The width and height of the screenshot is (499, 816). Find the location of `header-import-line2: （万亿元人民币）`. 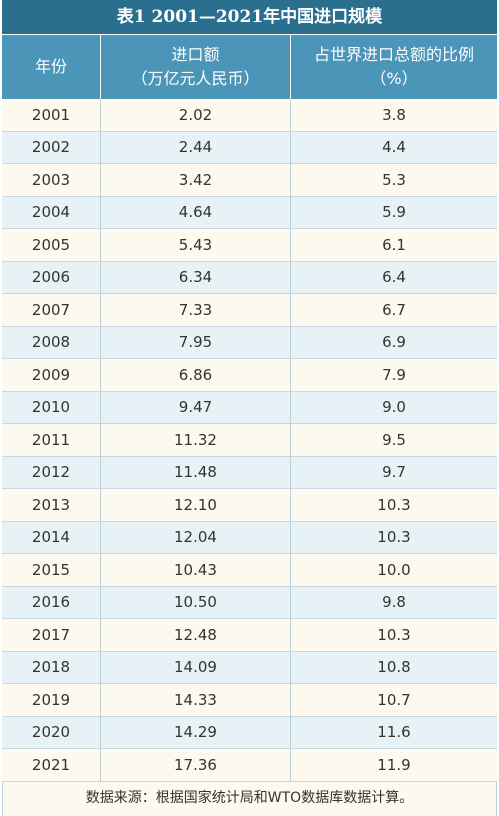

header-import-line2: （万亿元人民币） is located at coordinates (195, 78).